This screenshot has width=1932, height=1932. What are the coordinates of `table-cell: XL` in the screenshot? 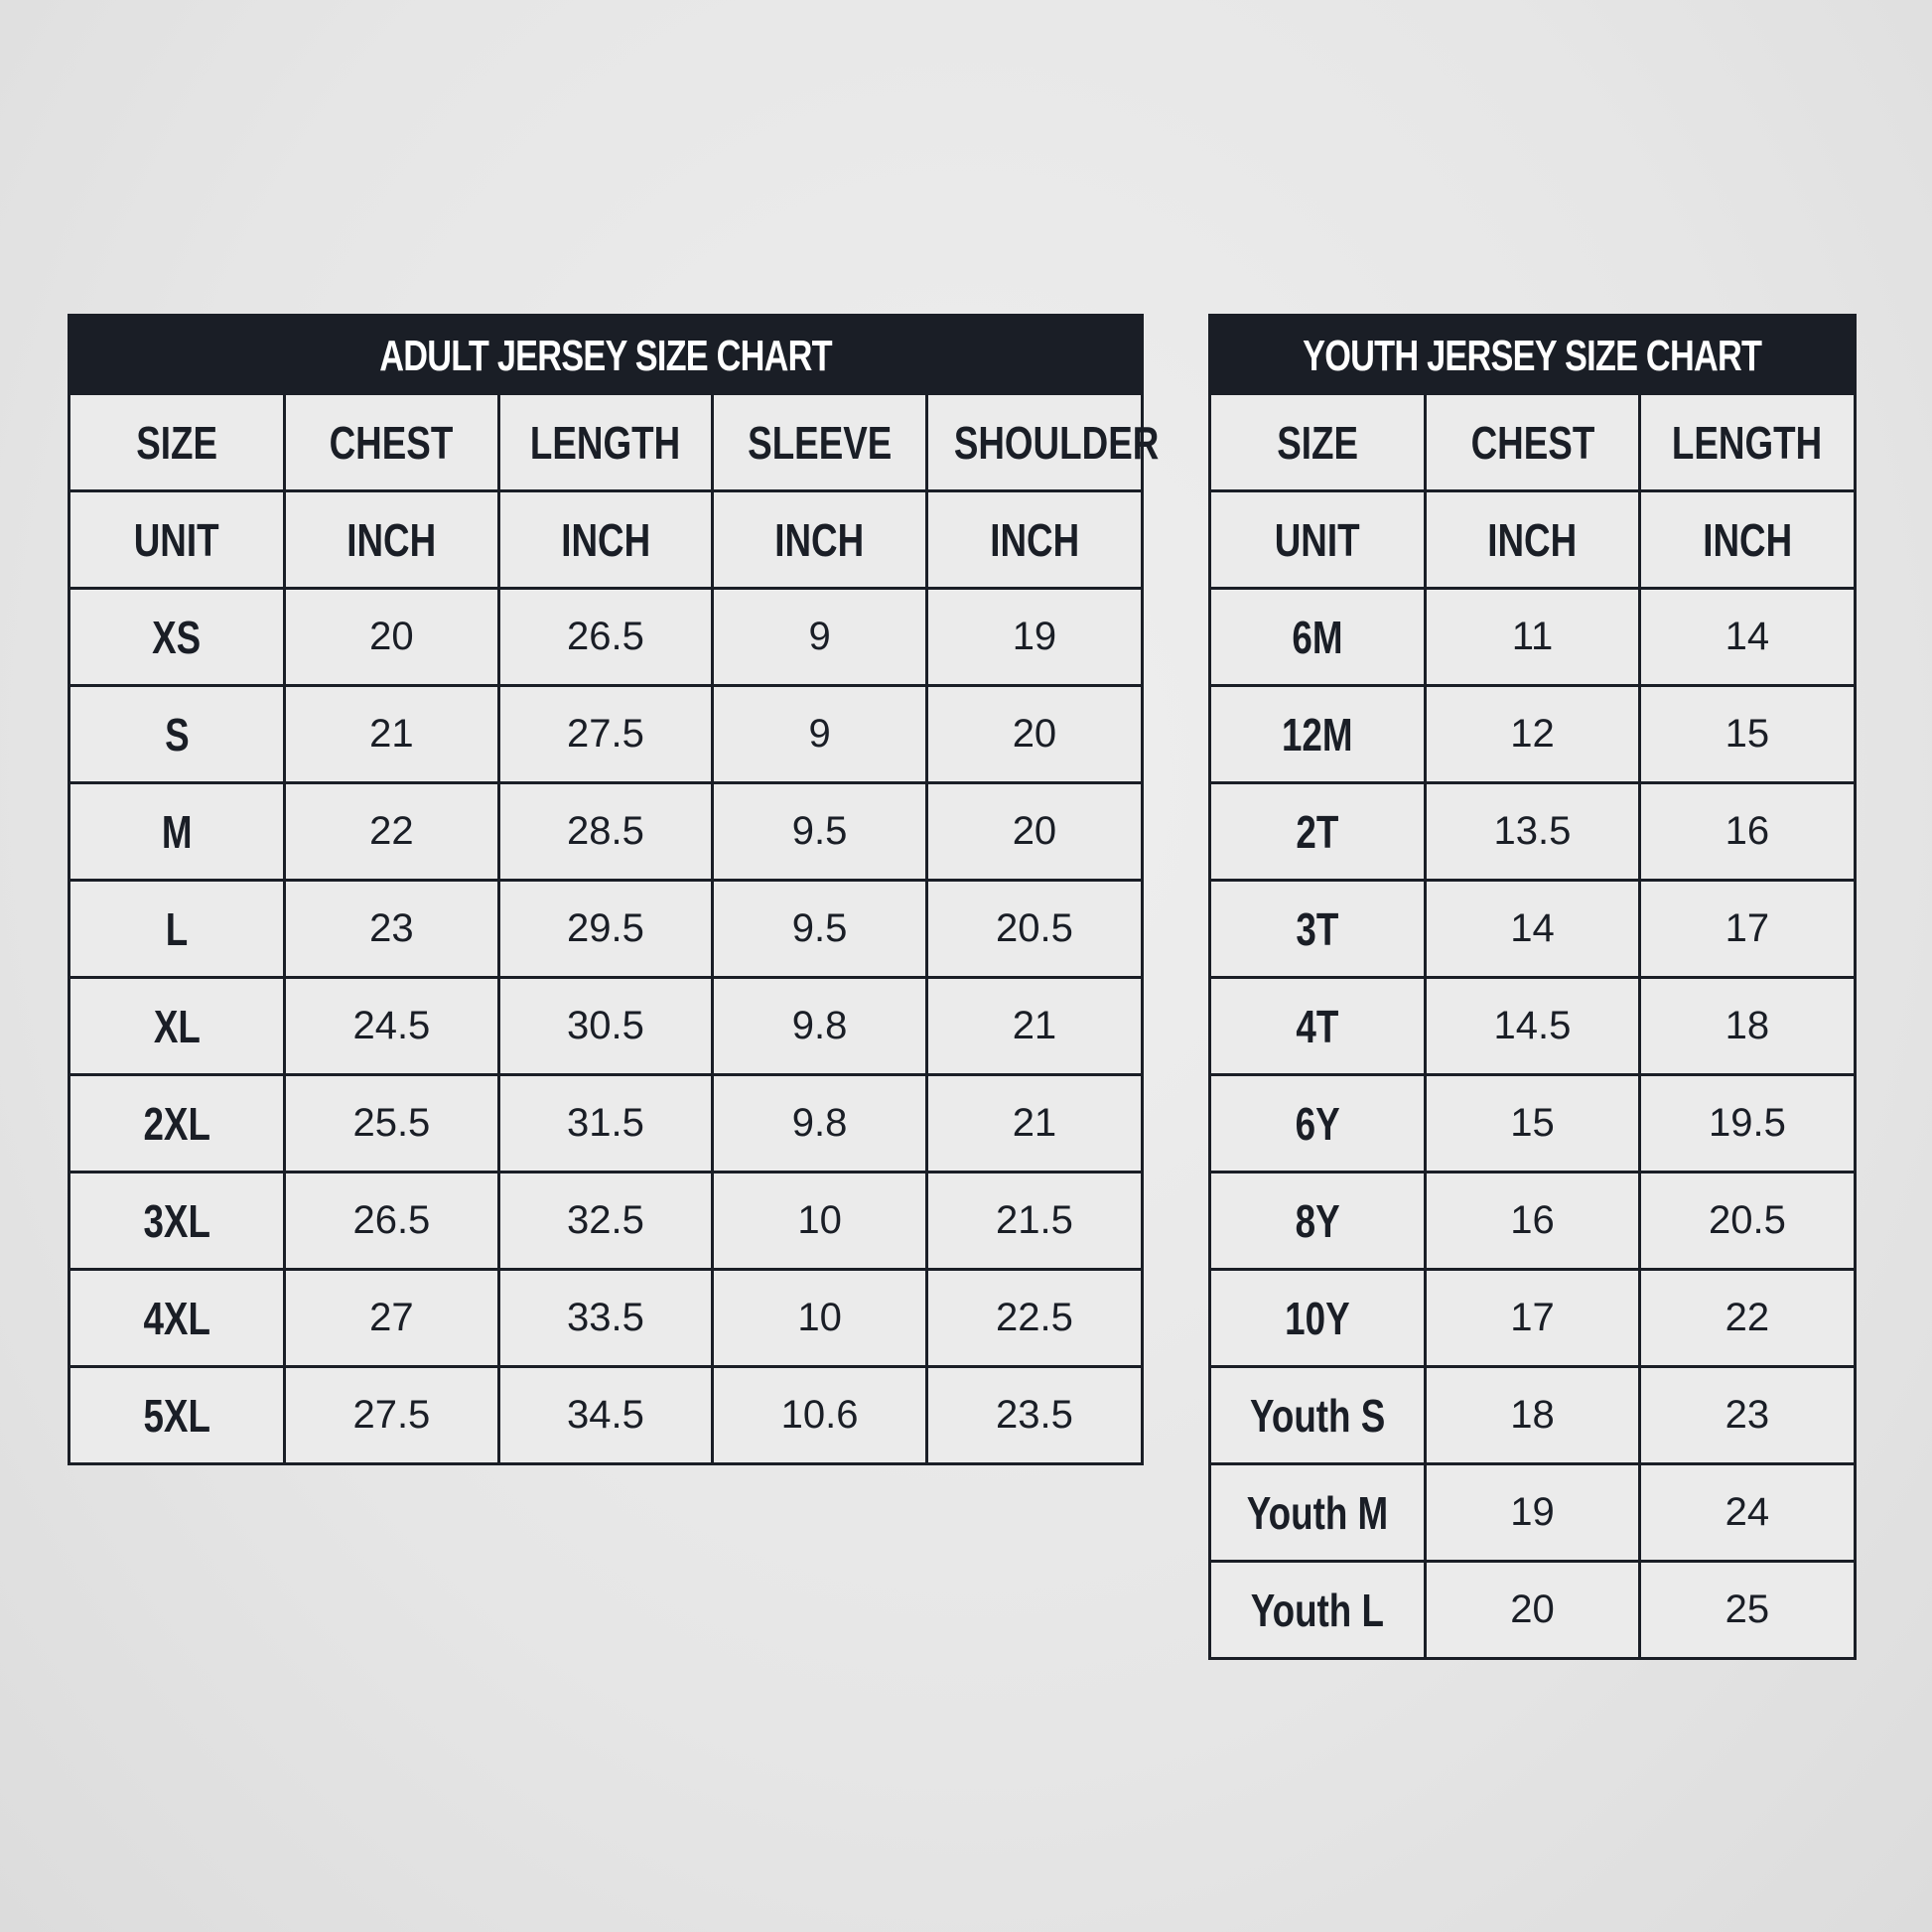 It's located at (178, 1026).